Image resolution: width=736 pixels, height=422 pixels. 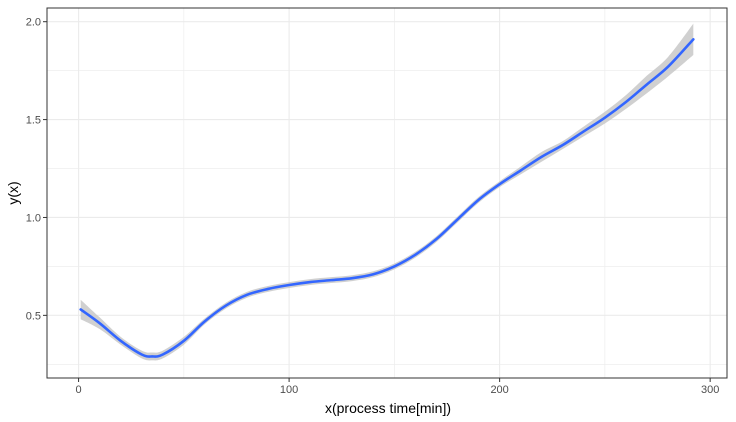 I want to click on y-tick-label: 1.5, so click(x=33, y=121).